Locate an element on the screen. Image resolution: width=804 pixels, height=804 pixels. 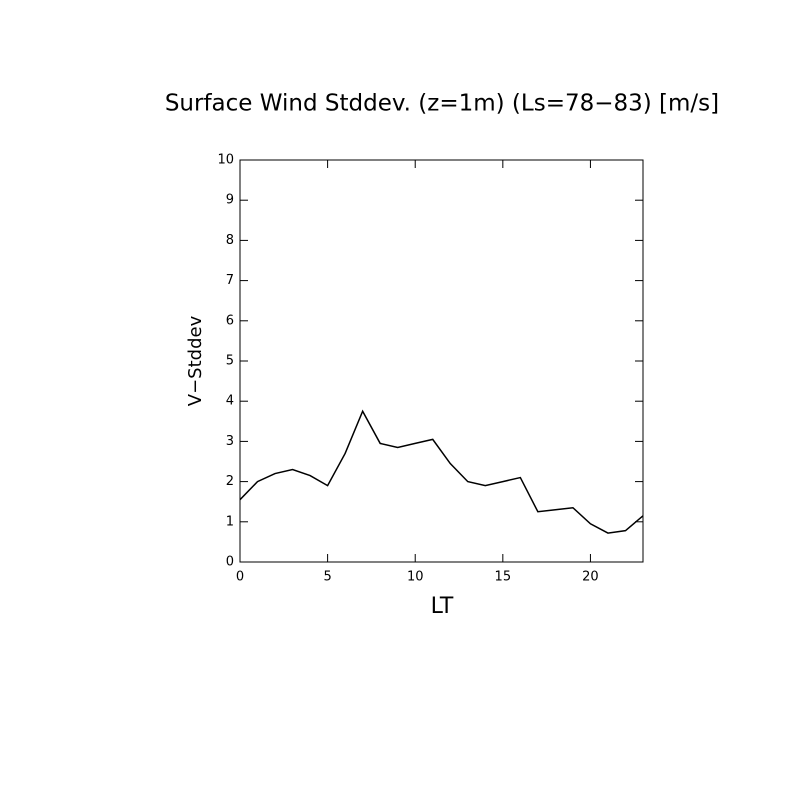
y-tick-label: 3 is located at coordinates (230, 441).